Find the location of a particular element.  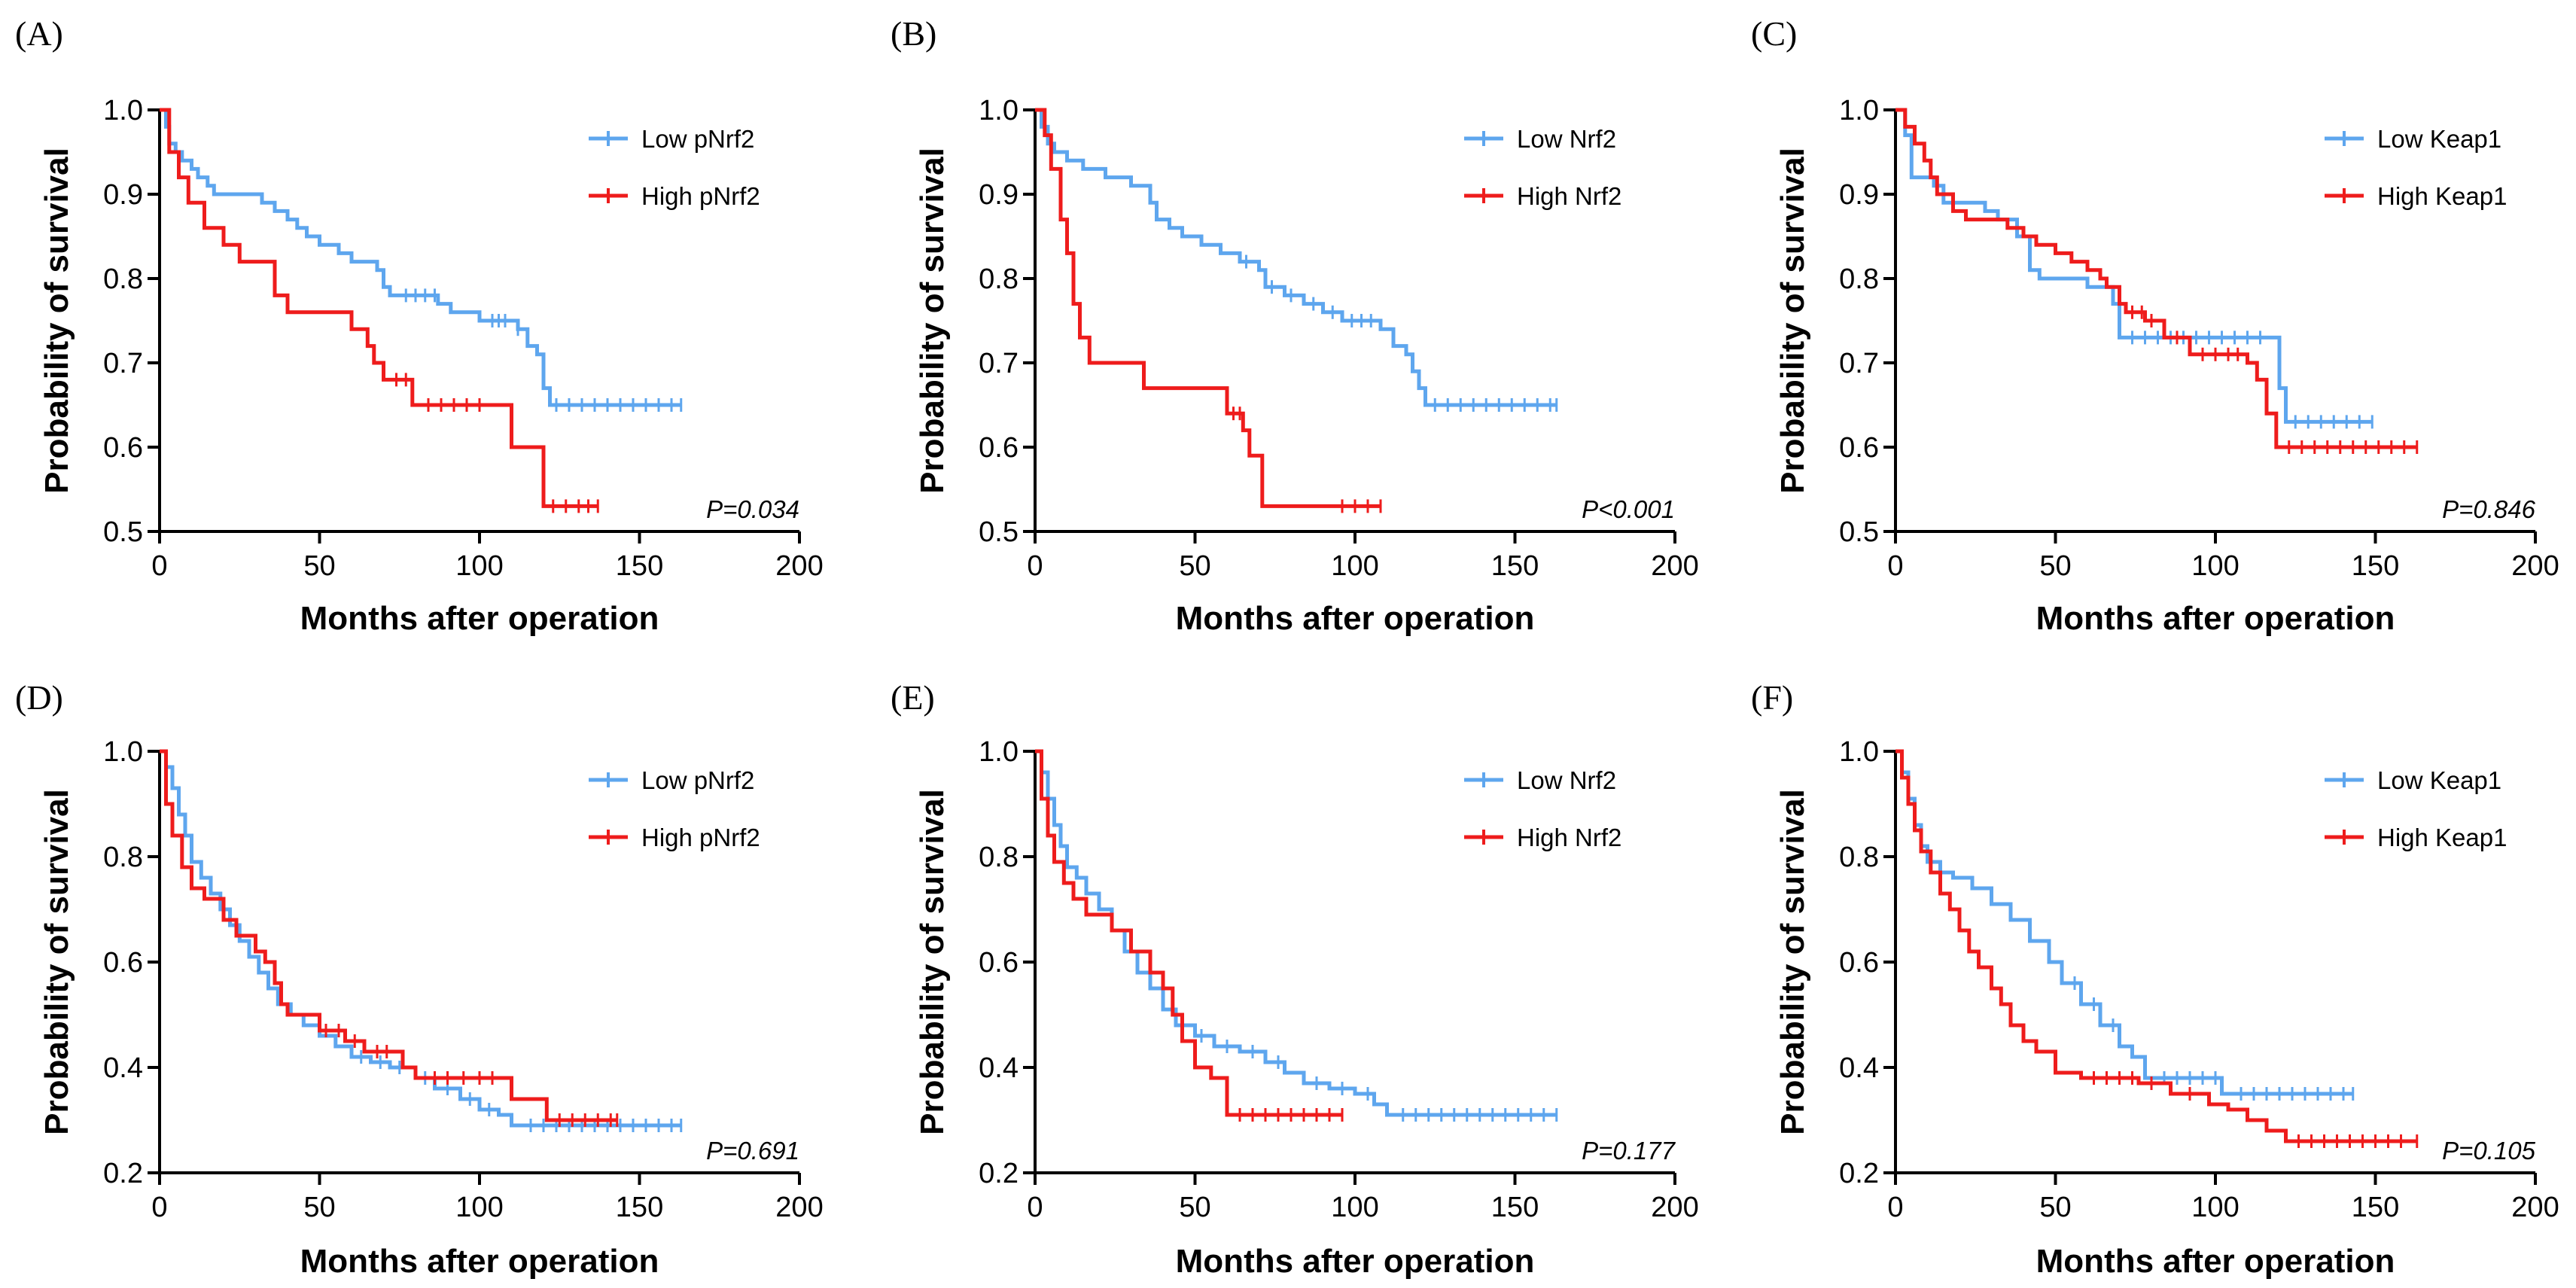

panel-label: (B) is located at coordinates (913, 33).